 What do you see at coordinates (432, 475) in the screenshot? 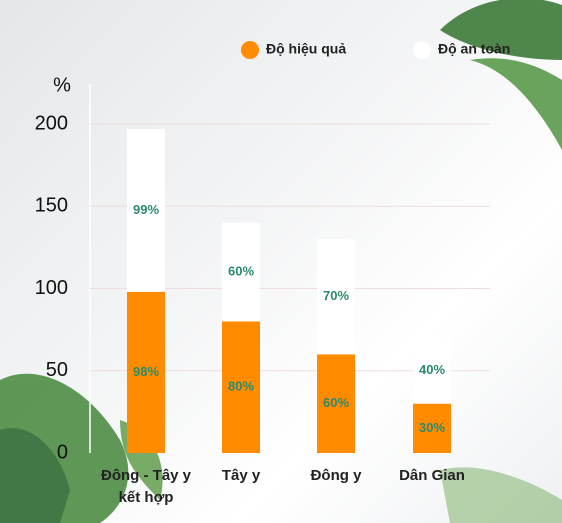
I see `x-tick-label: Dân Gian` at bounding box center [432, 475].